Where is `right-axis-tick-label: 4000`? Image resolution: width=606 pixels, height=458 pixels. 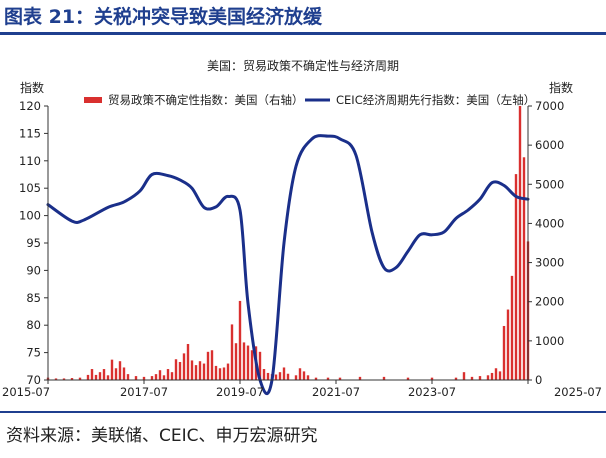
right-axis-tick-label: 4000 is located at coordinates (549, 223).